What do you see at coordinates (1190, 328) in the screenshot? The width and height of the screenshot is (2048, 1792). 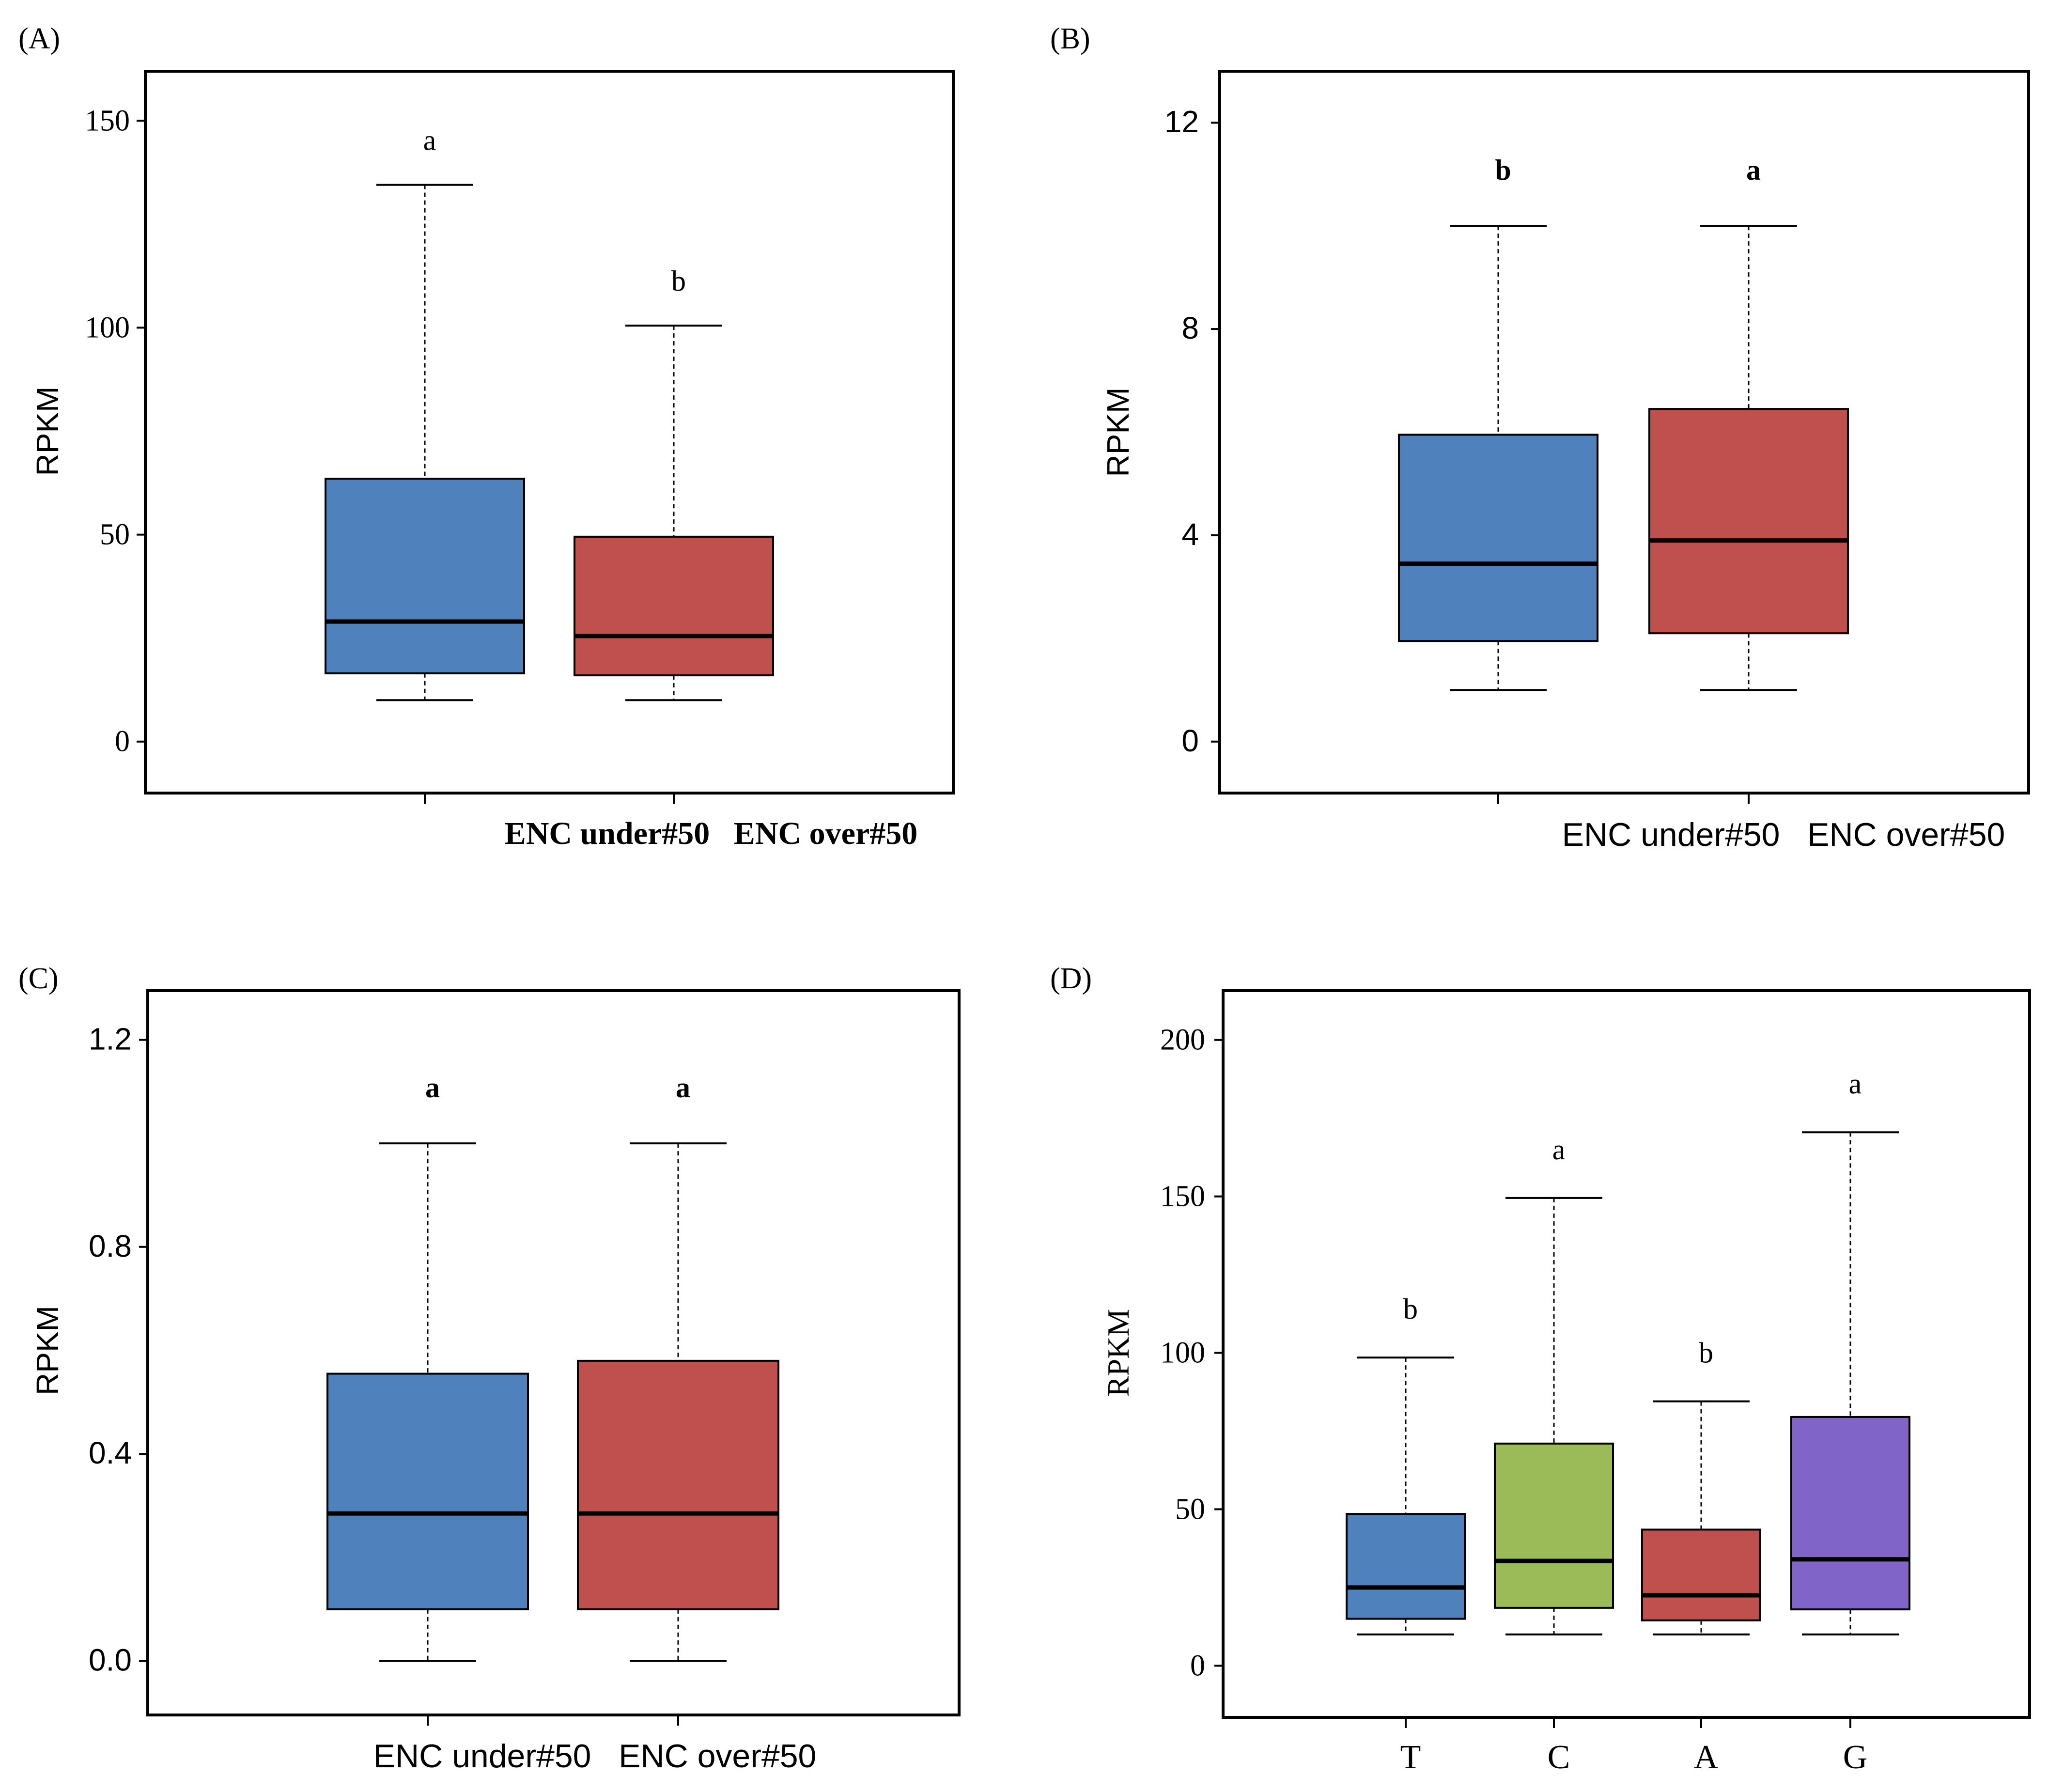 I see `y-tick-label: 8` at bounding box center [1190, 328].